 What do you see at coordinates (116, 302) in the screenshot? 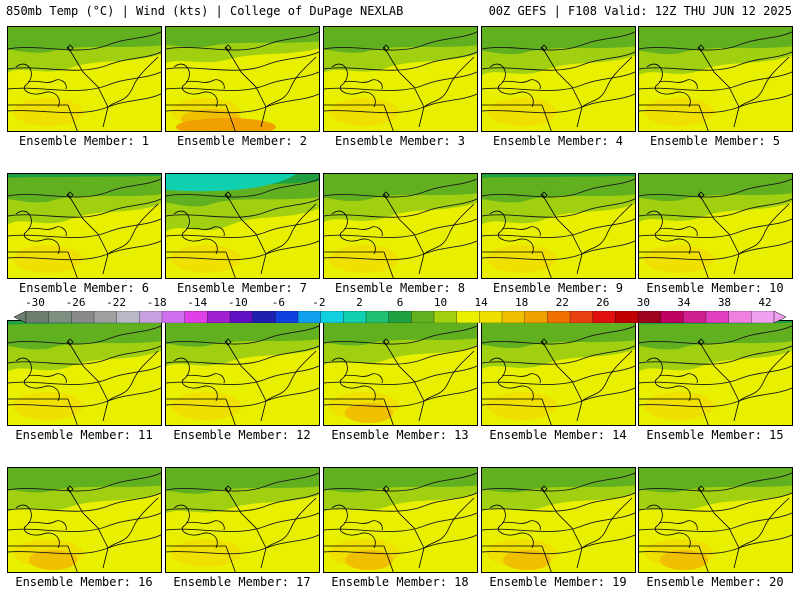
I see `colorbar-tick-label: -22` at bounding box center [116, 302].